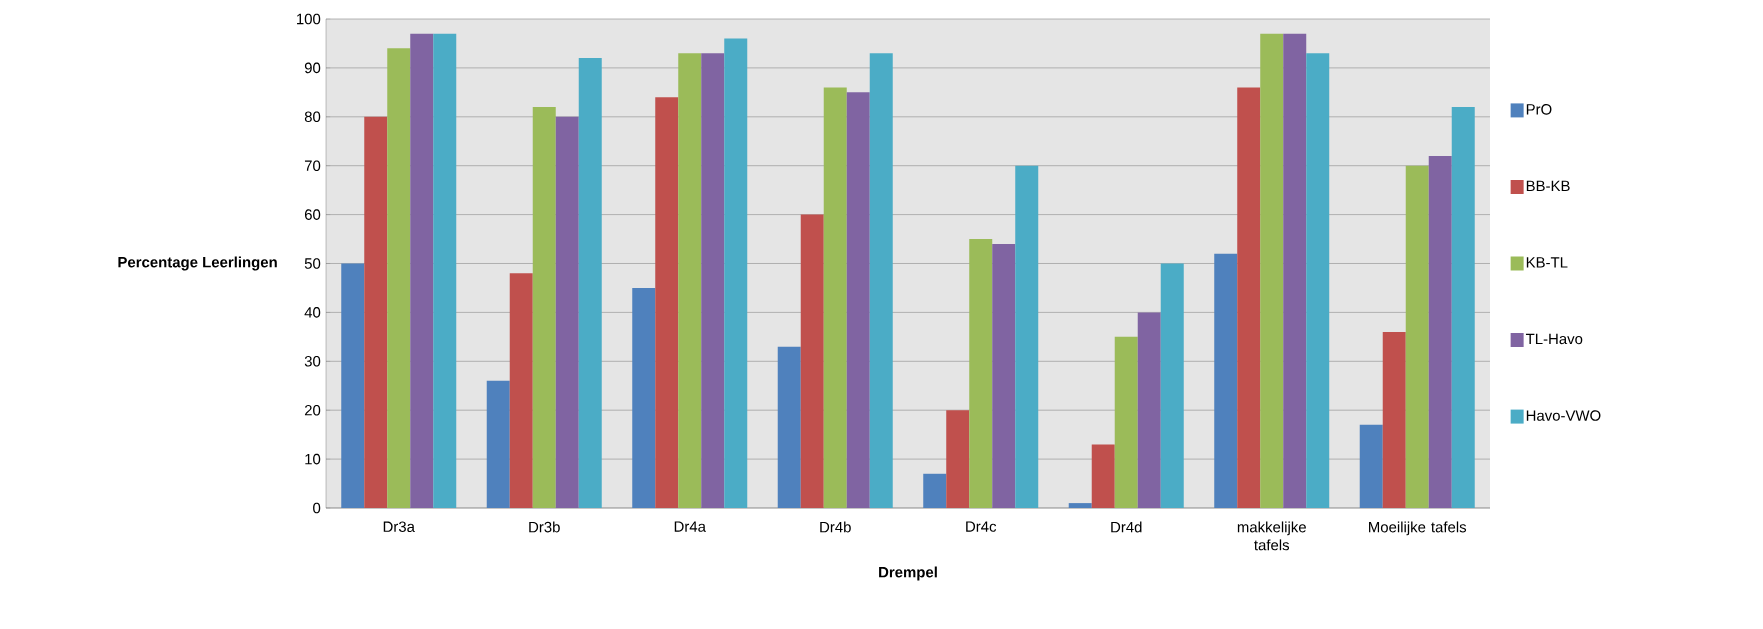  Describe the element at coordinates (312, 214) in the screenshot. I see `y-tick-label: 60` at that location.